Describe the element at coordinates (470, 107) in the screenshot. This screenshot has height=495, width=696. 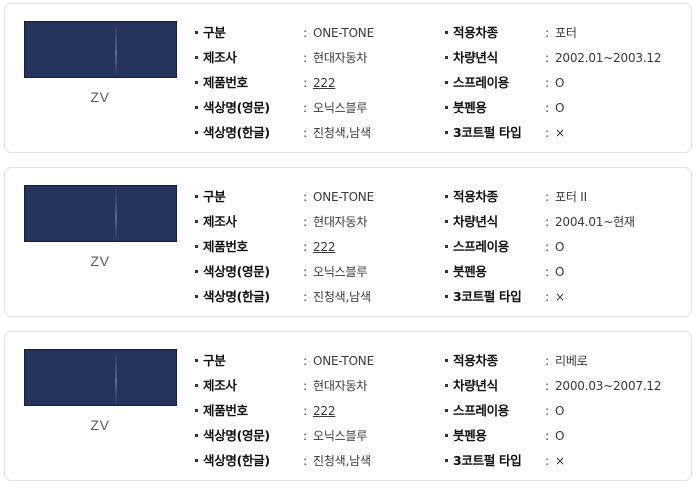
I see `spec-label-brush-pen-use: 붓펜용` at that location.